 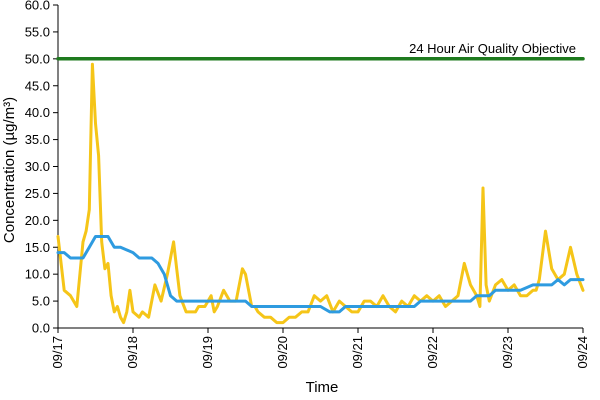 What do you see at coordinates (37, 6) in the screenshot?
I see `y-tick-label: 60.0` at bounding box center [37, 6].